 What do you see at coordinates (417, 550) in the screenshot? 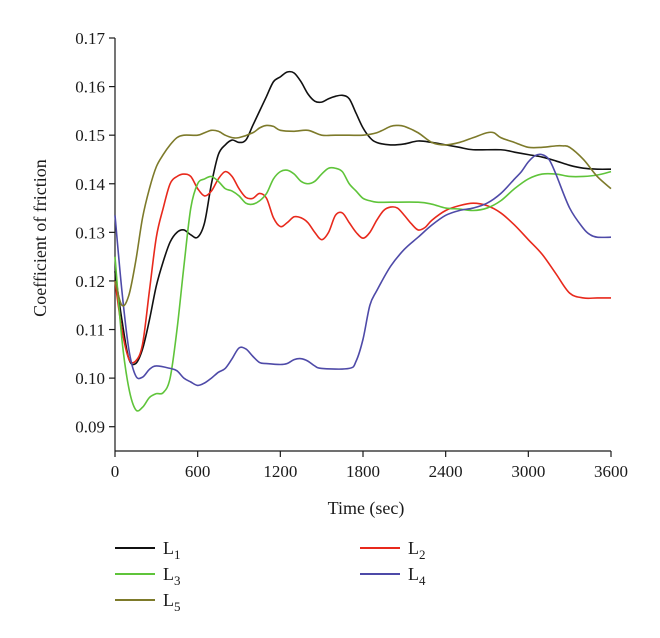
I see `legend-label-l2: L2` at bounding box center [417, 550].